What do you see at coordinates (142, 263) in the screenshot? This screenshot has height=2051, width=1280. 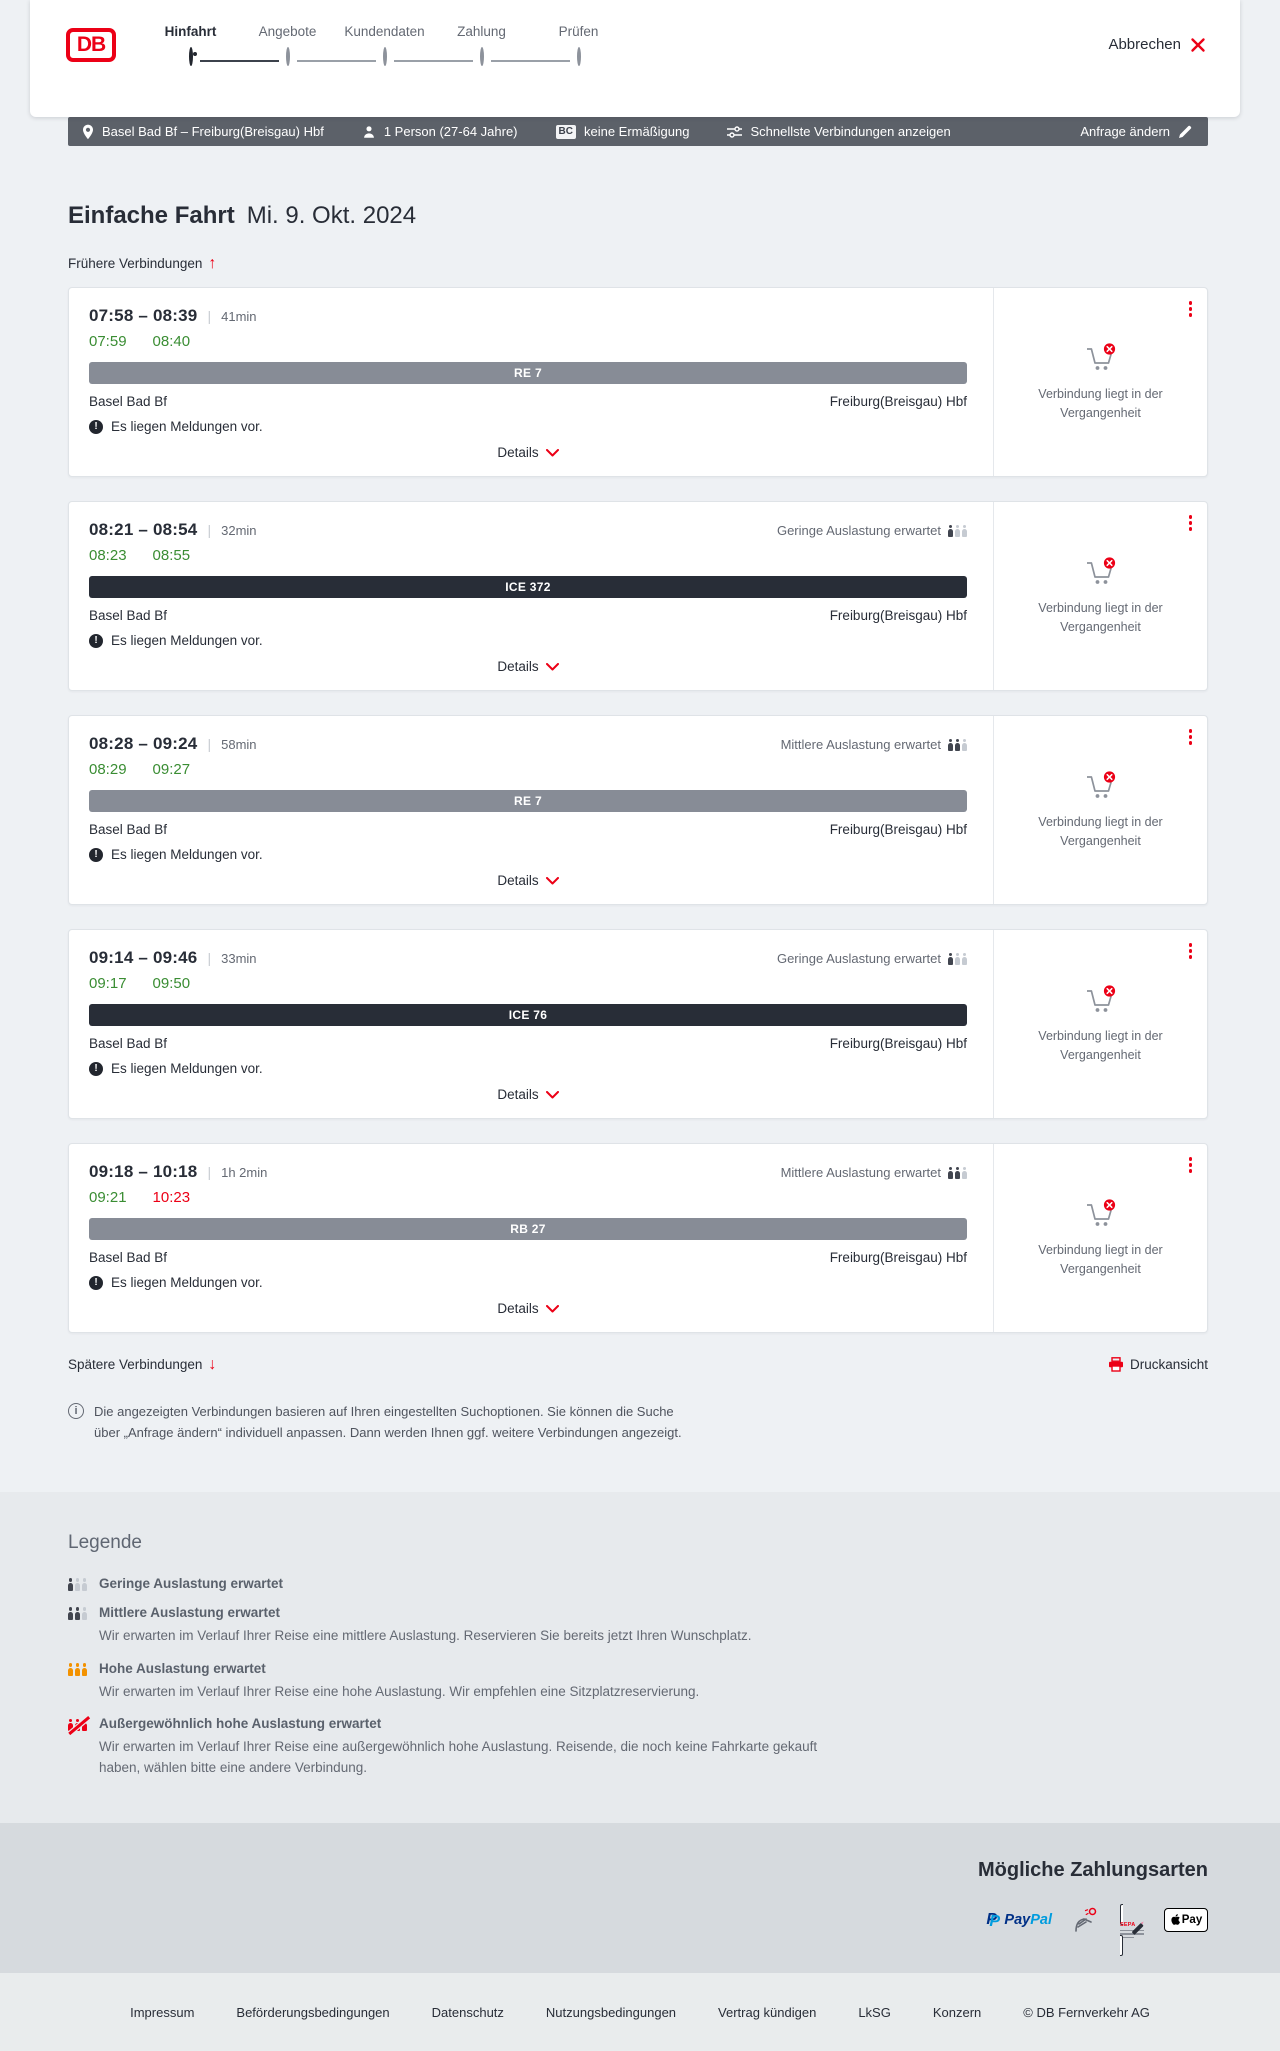 I see `earlier-connections-link: Frühere Verbindungen ↑` at bounding box center [142, 263].